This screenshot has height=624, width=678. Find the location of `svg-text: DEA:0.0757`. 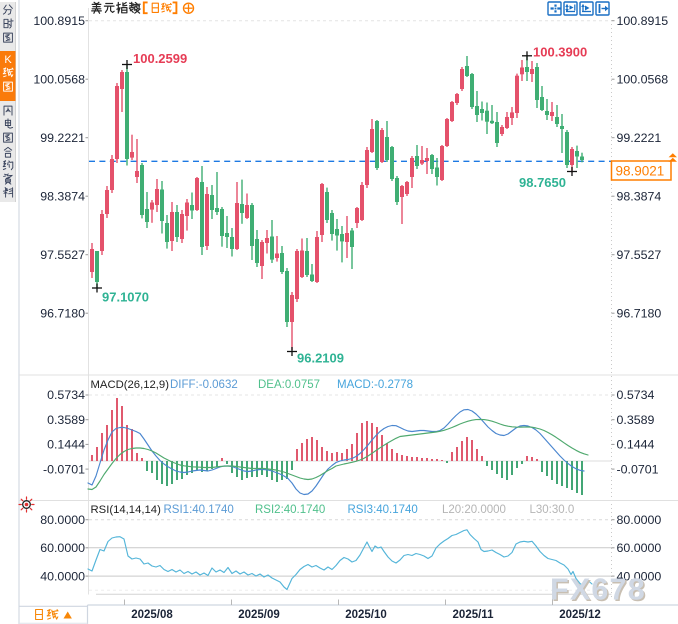

svg-text: DEA:0.0757 is located at coordinates (289, 385).